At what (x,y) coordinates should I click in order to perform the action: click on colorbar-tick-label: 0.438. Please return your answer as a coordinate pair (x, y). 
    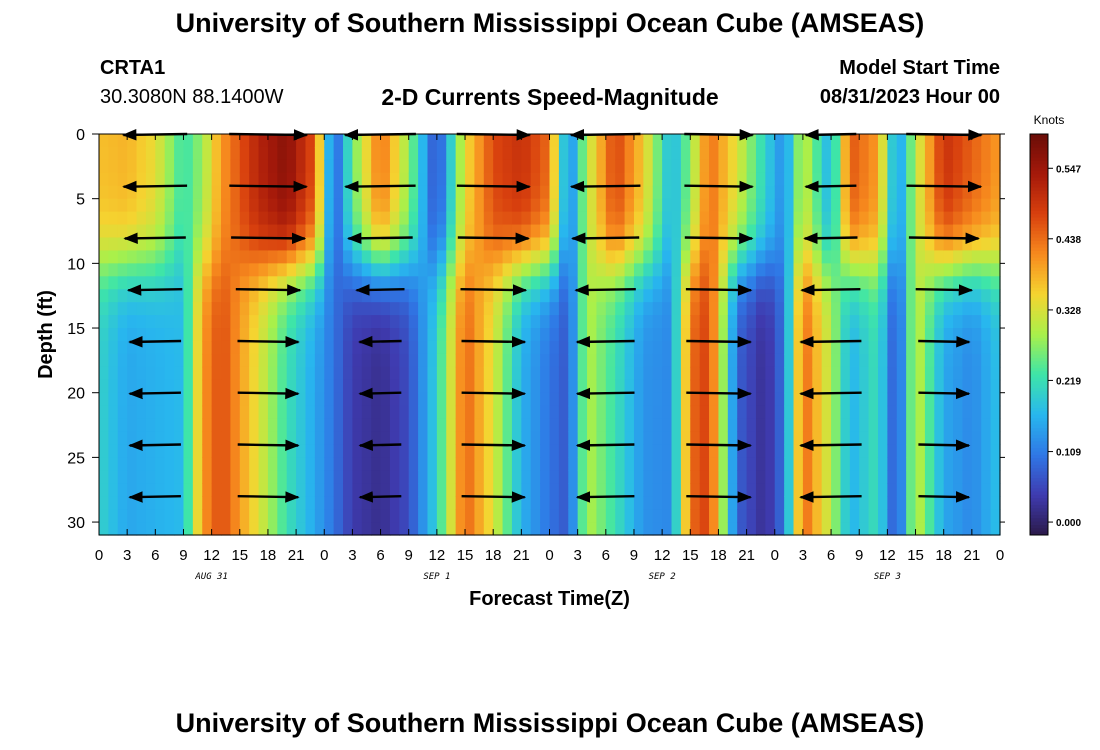
    Looking at the image, I should click on (1068, 240).